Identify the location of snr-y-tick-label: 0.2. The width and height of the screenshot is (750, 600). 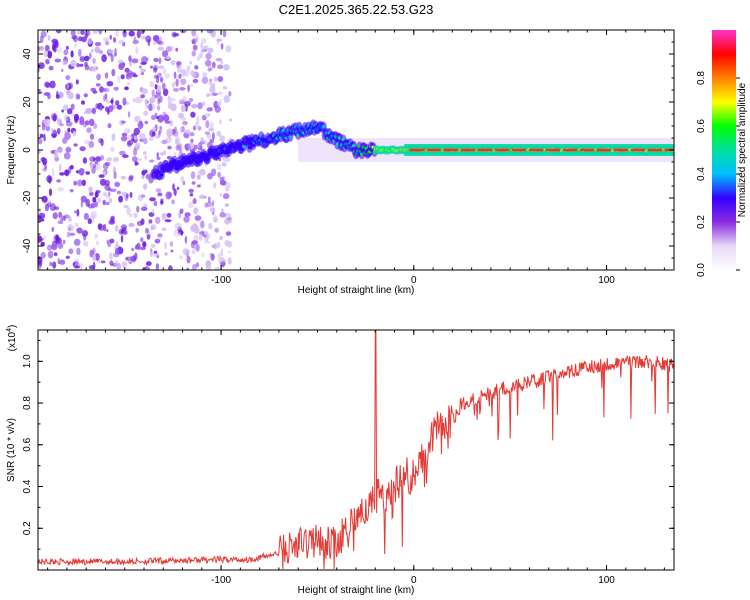
(27, 528).